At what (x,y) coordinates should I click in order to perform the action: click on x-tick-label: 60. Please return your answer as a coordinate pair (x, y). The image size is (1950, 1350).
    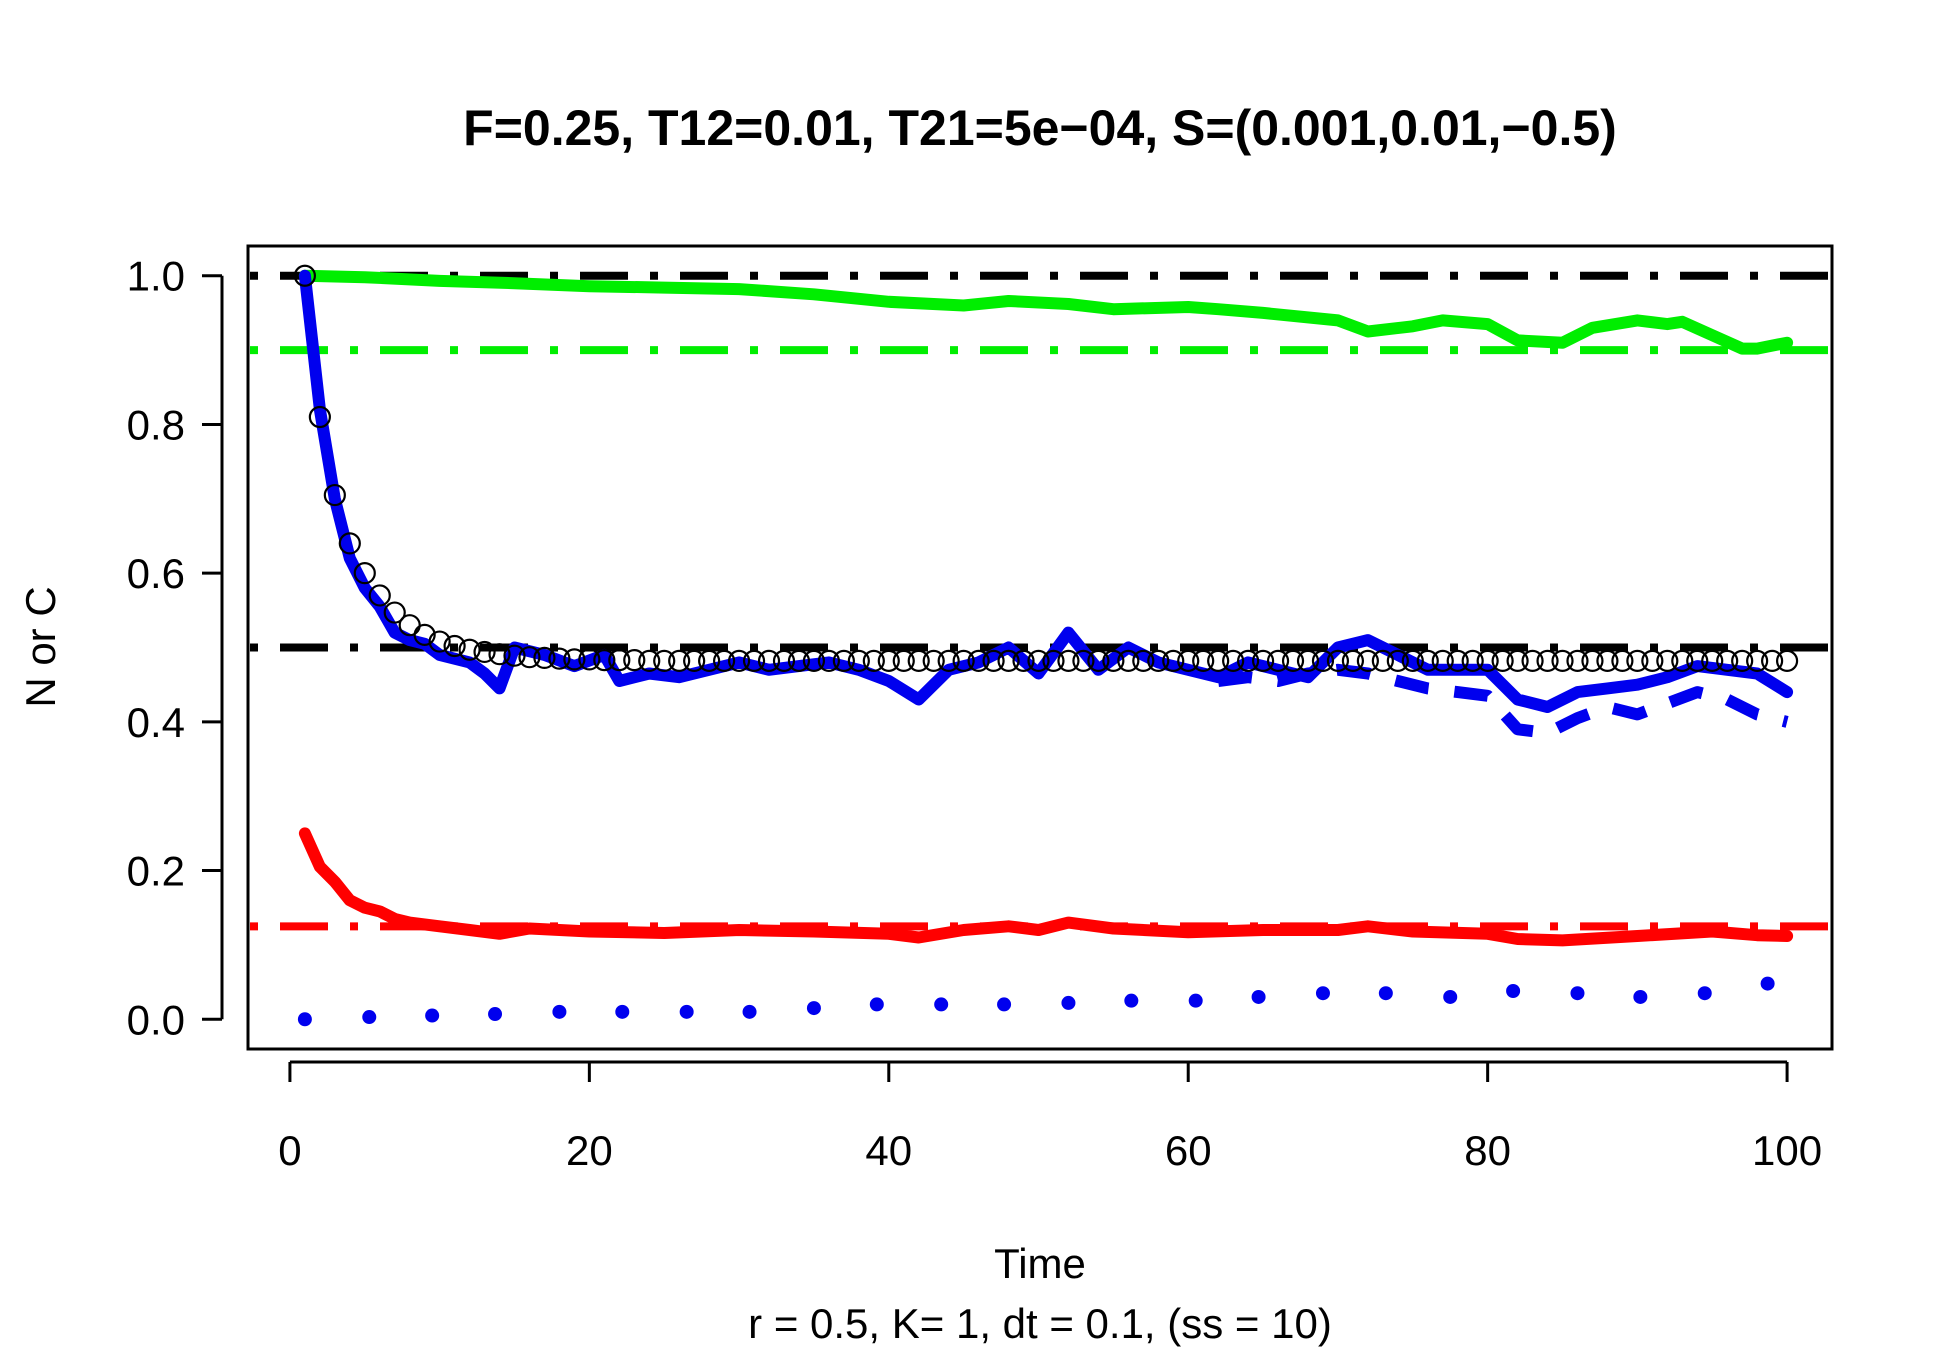
    Looking at the image, I should click on (1188, 1150).